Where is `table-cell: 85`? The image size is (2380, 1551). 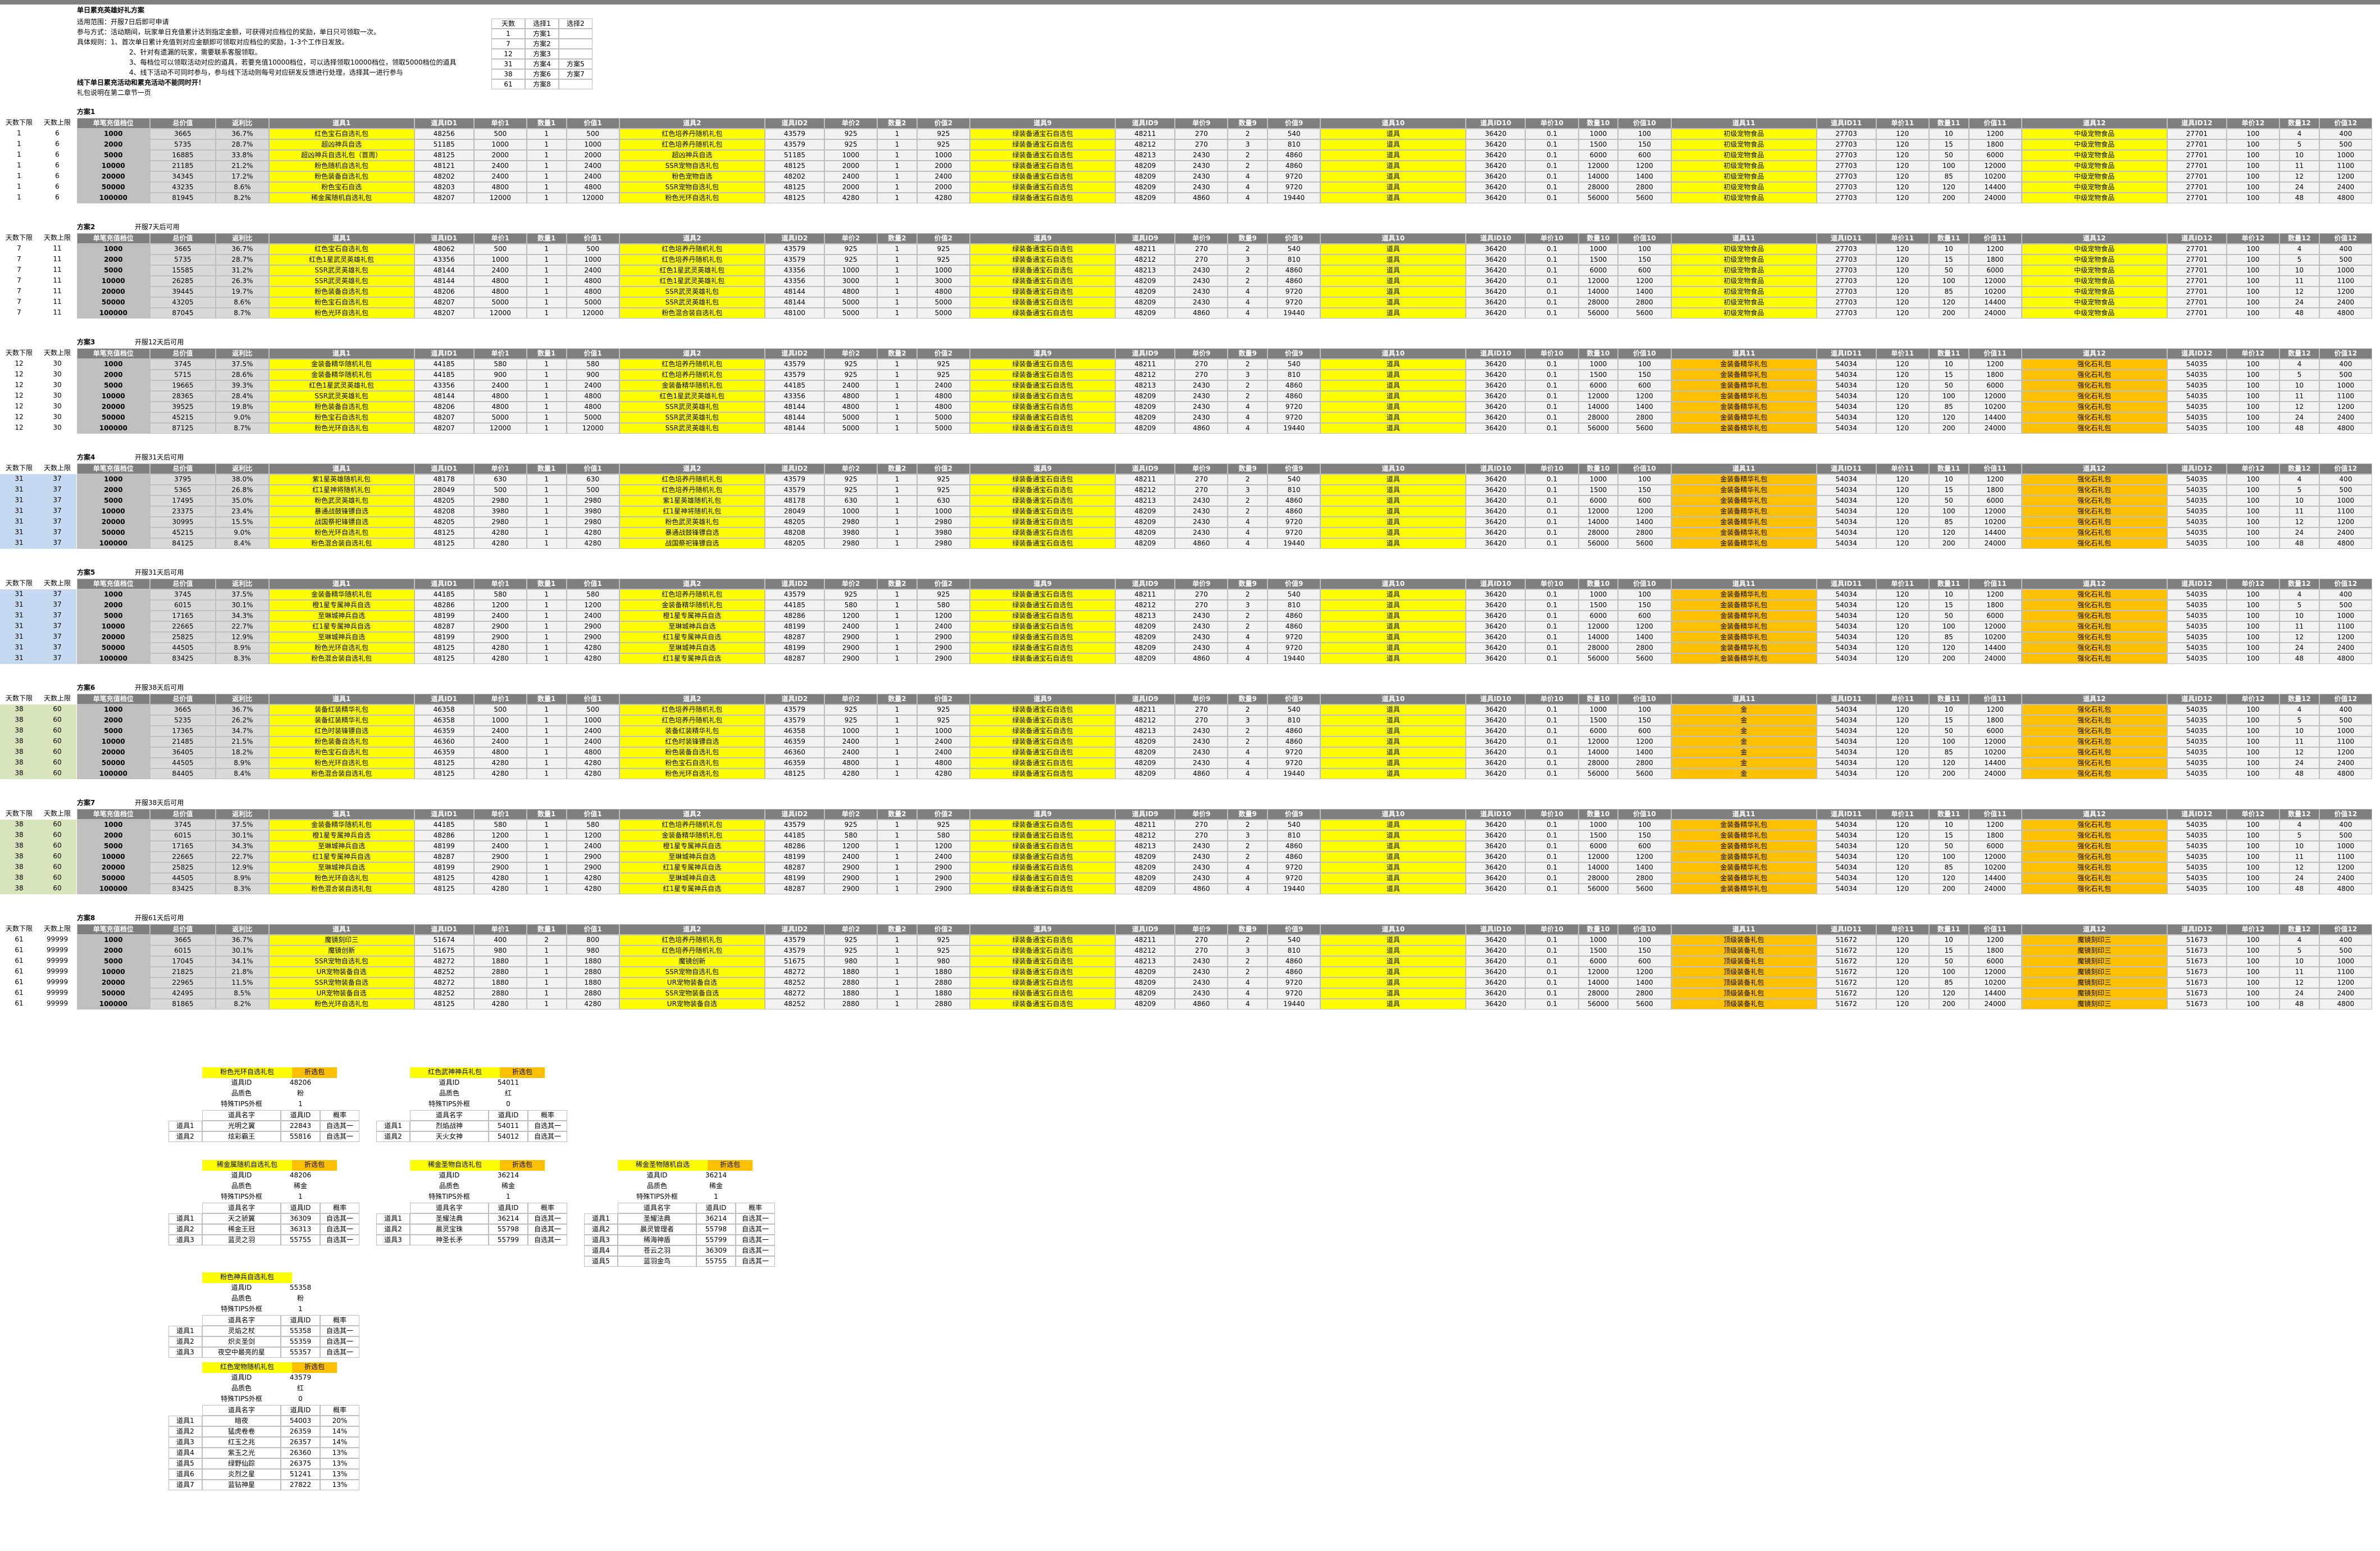 table-cell: 85 is located at coordinates (1948, 982).